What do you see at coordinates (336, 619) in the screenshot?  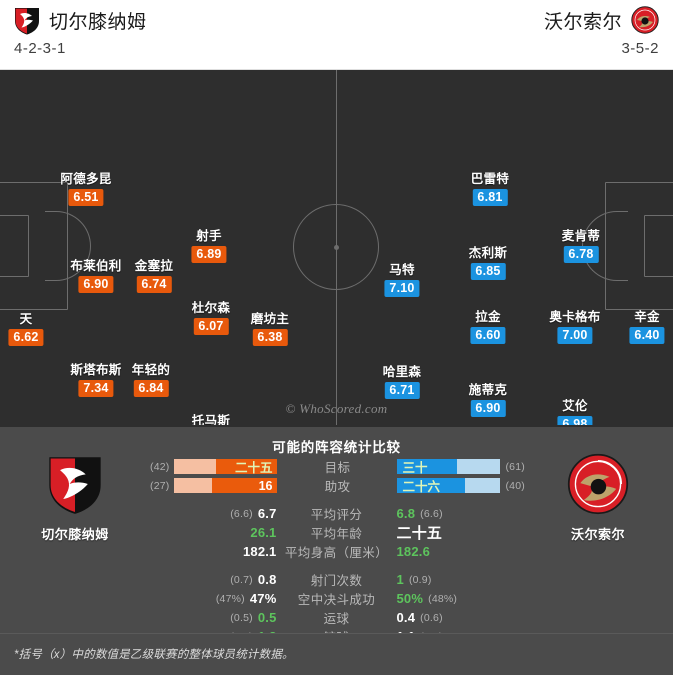 I see `stat-label: 运球` at bounding box center [336, 619].